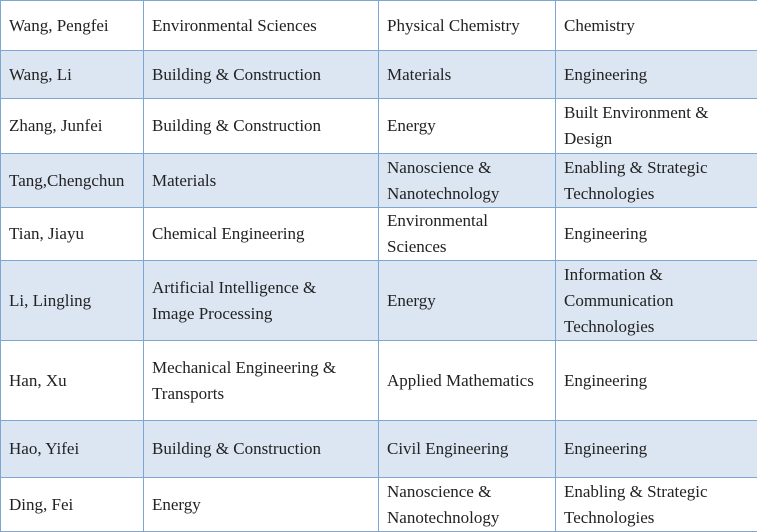 The width and height of the screenshot is (757, 532). I want to click on table-cell: Mechanical Engineering & Transports, so click(261, 381).